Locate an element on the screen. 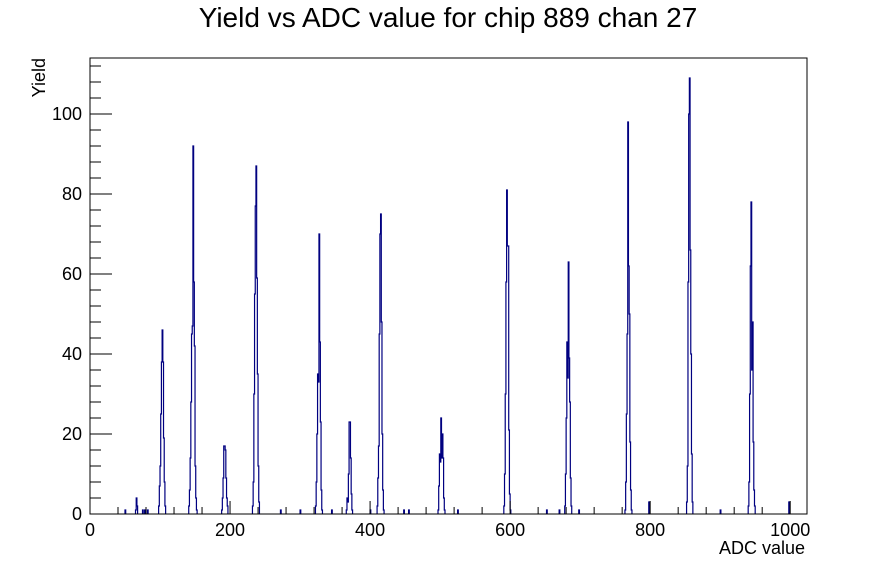 The width and height of the screenshot is (896, 572). x-tick-label: 800 is located at coordinates (650, 530).